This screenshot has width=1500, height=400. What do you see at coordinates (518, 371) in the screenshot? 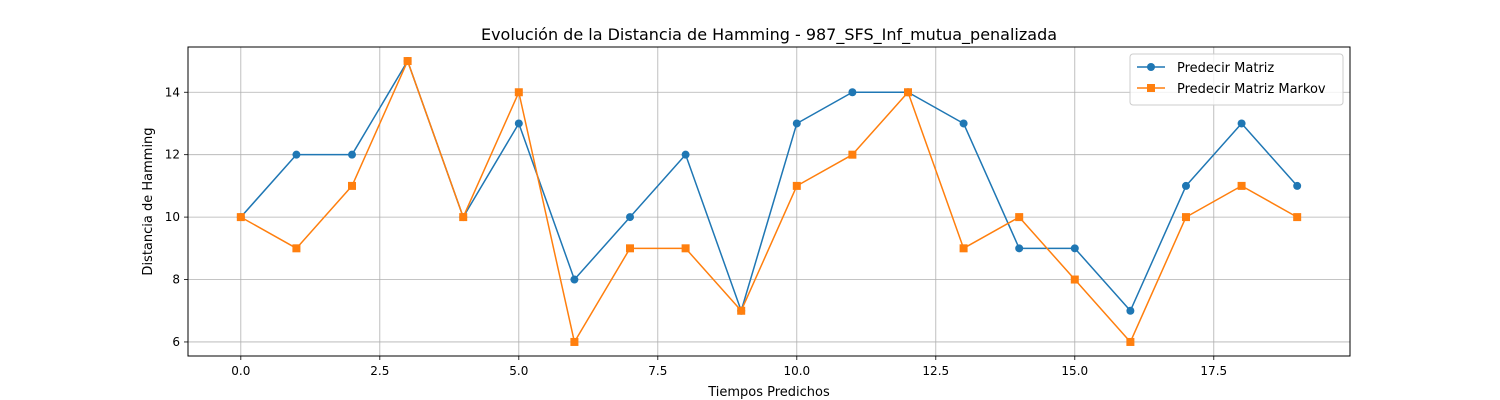
I see `x-tick-label: 5.0` at bounding box center [518, 371].